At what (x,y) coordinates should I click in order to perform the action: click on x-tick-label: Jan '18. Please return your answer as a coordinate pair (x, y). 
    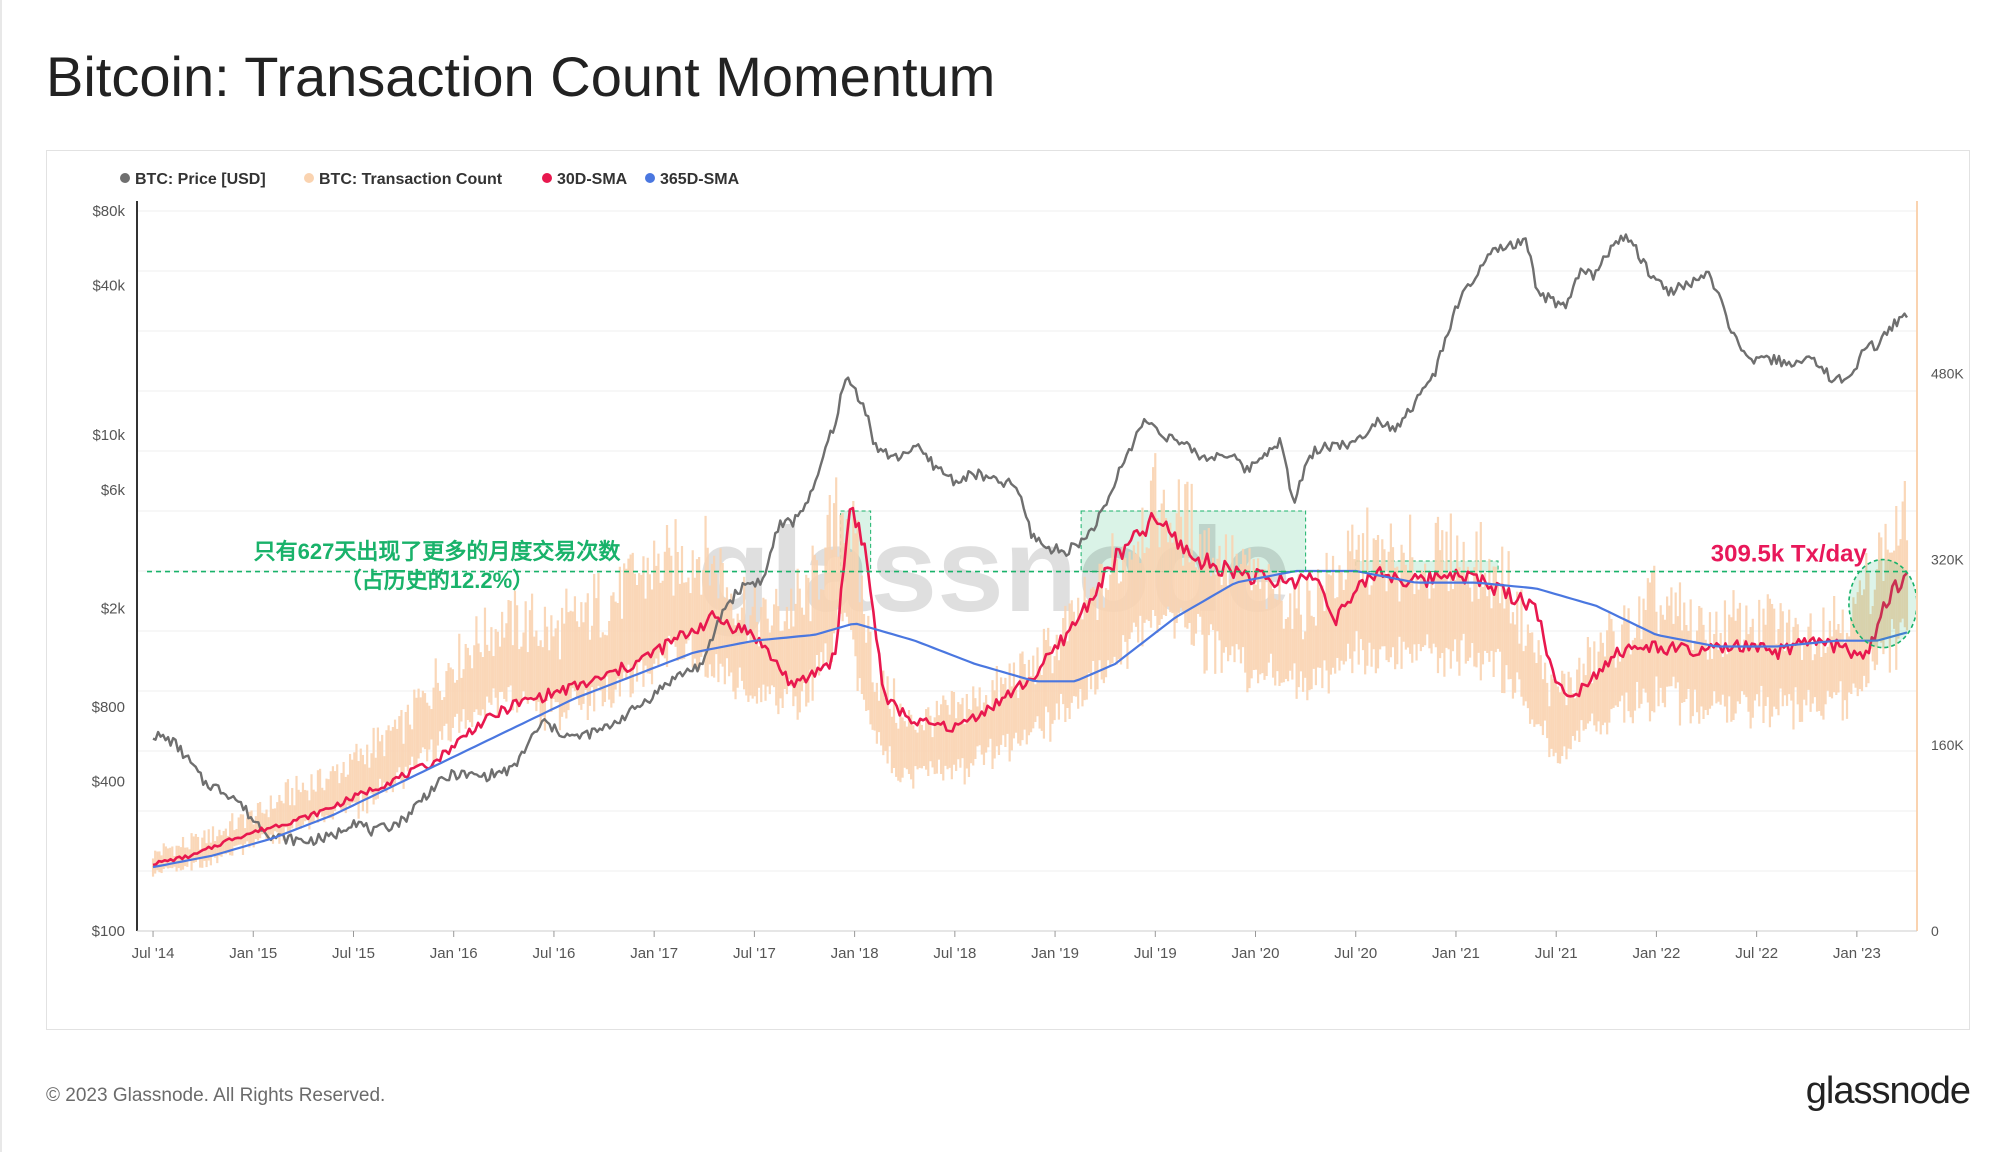
    Looking at the image, I should click on (855, 953).